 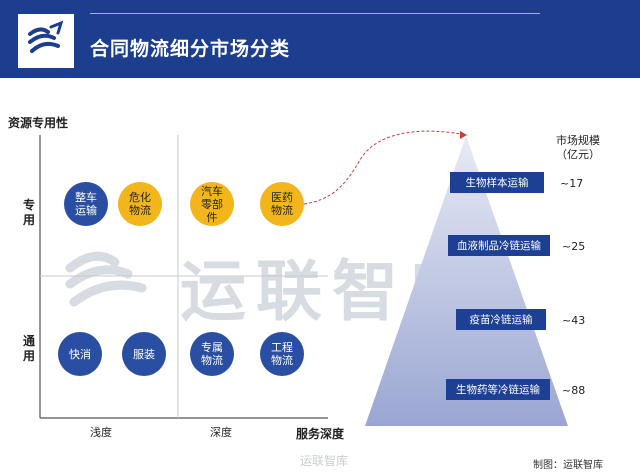 What do you see at coordinates (144, 354) in the screenshot?
I see `segment-circle-apparel: 服装` at bounding box center [144, 354].